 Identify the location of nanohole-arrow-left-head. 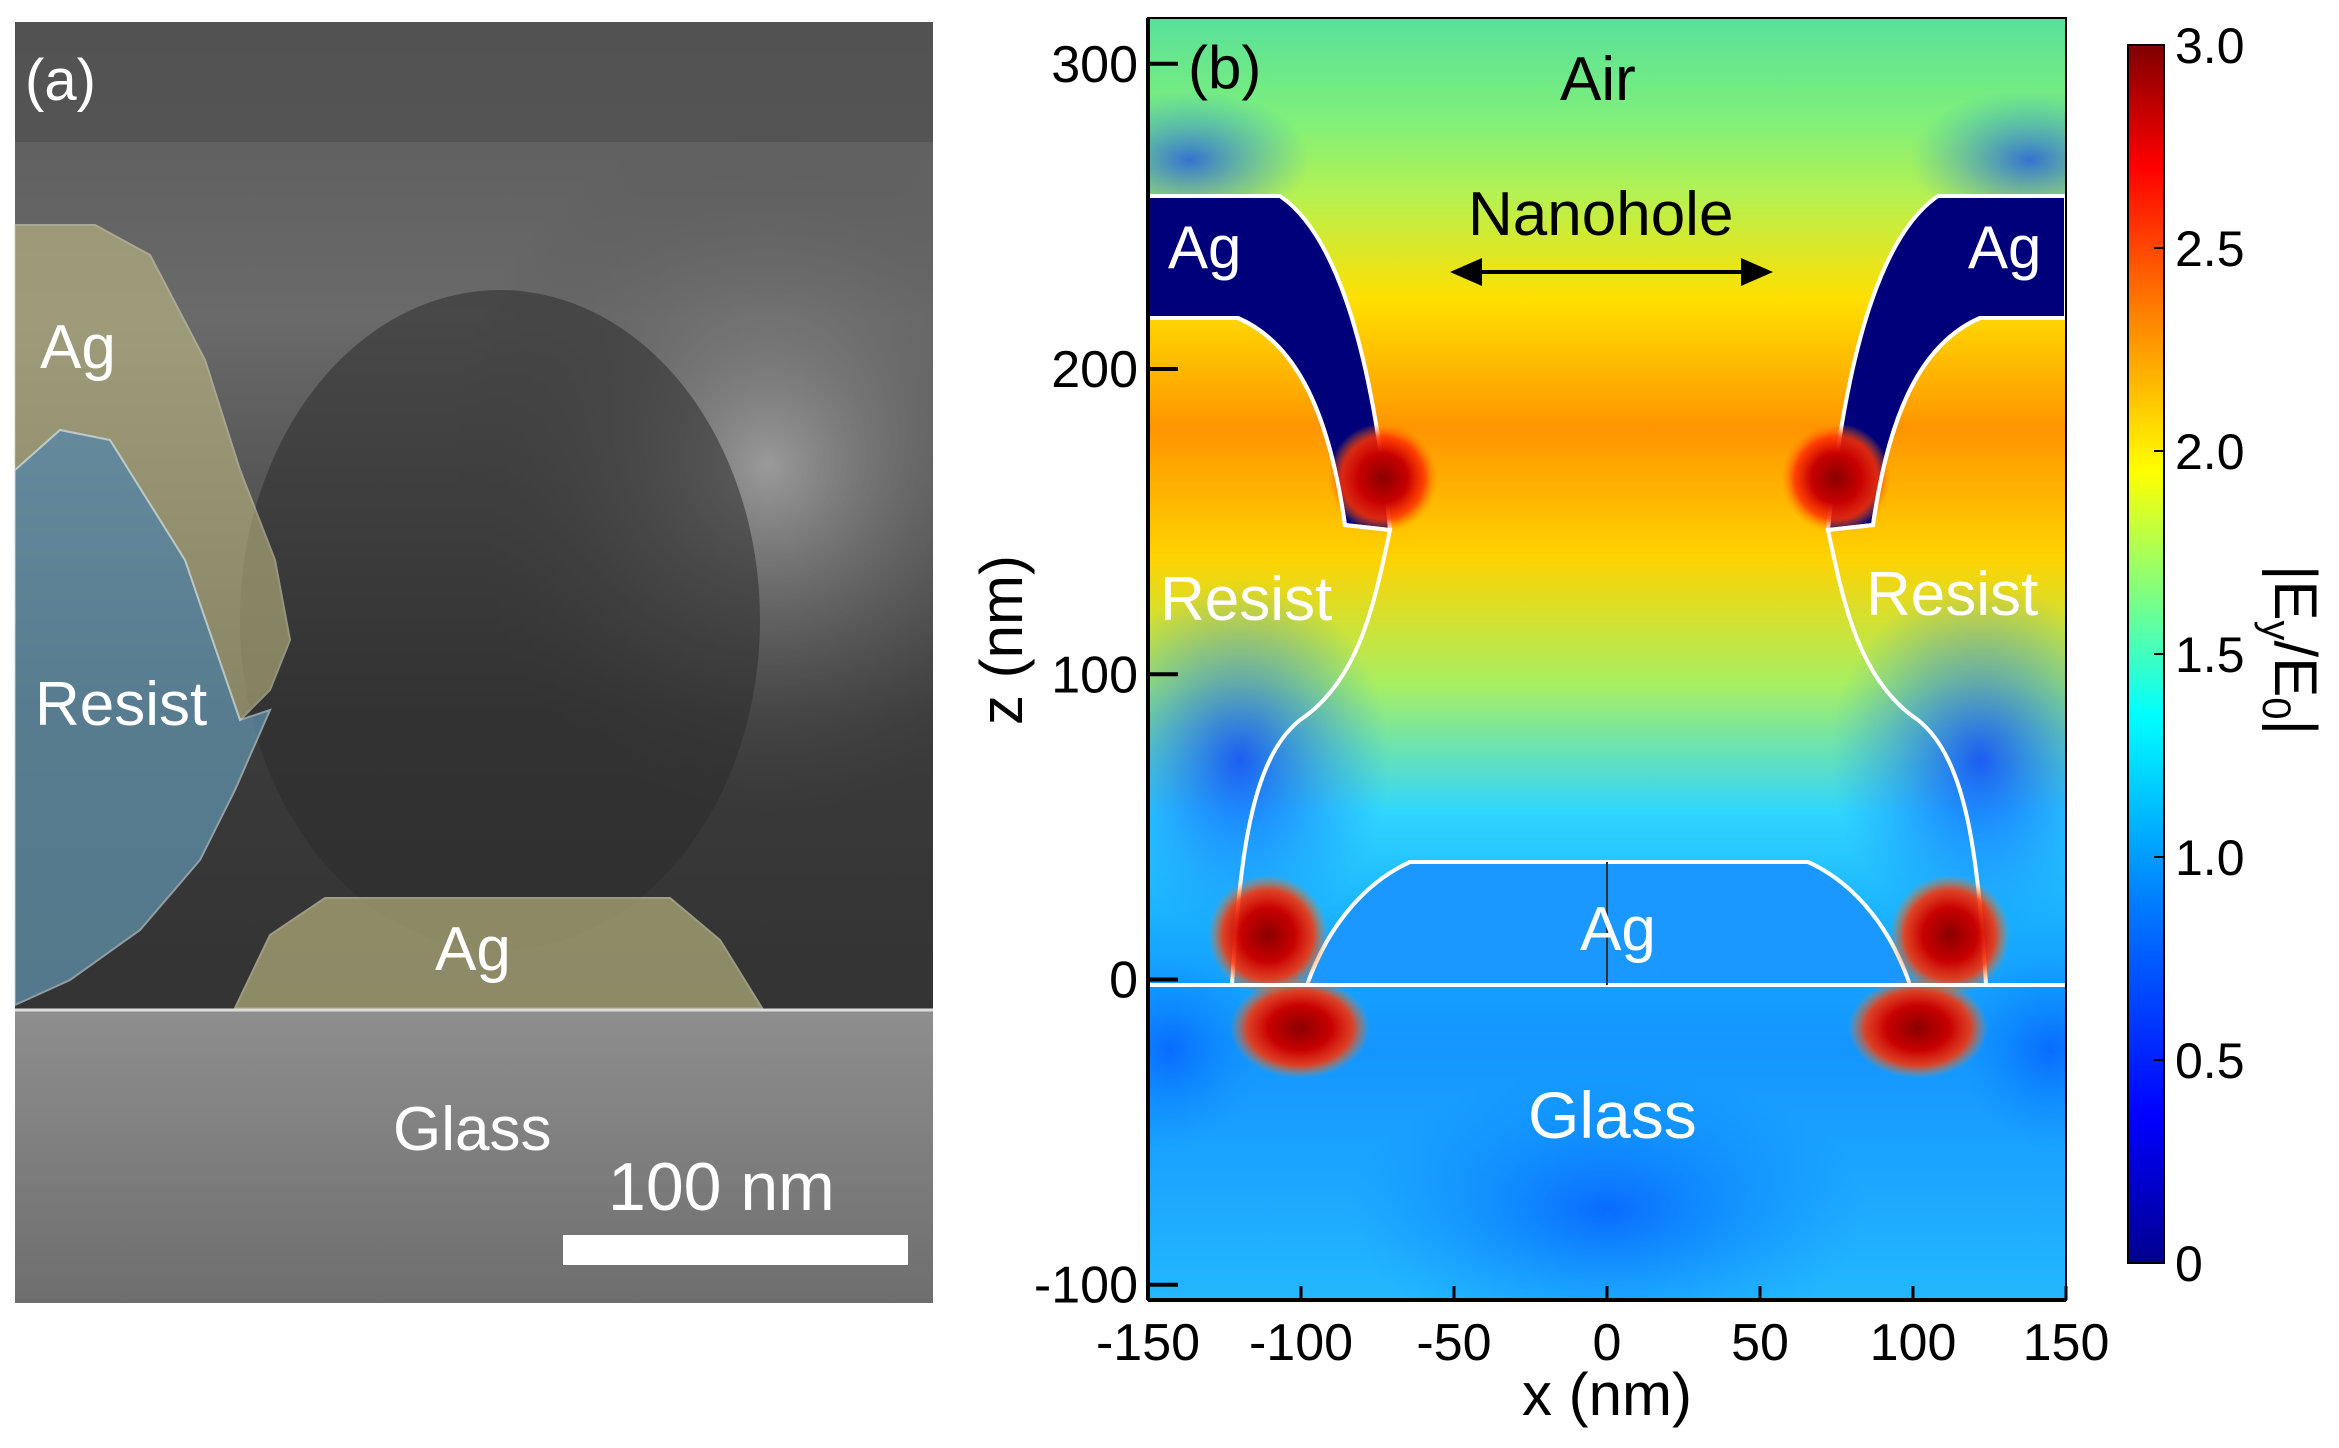
(1466, 272).